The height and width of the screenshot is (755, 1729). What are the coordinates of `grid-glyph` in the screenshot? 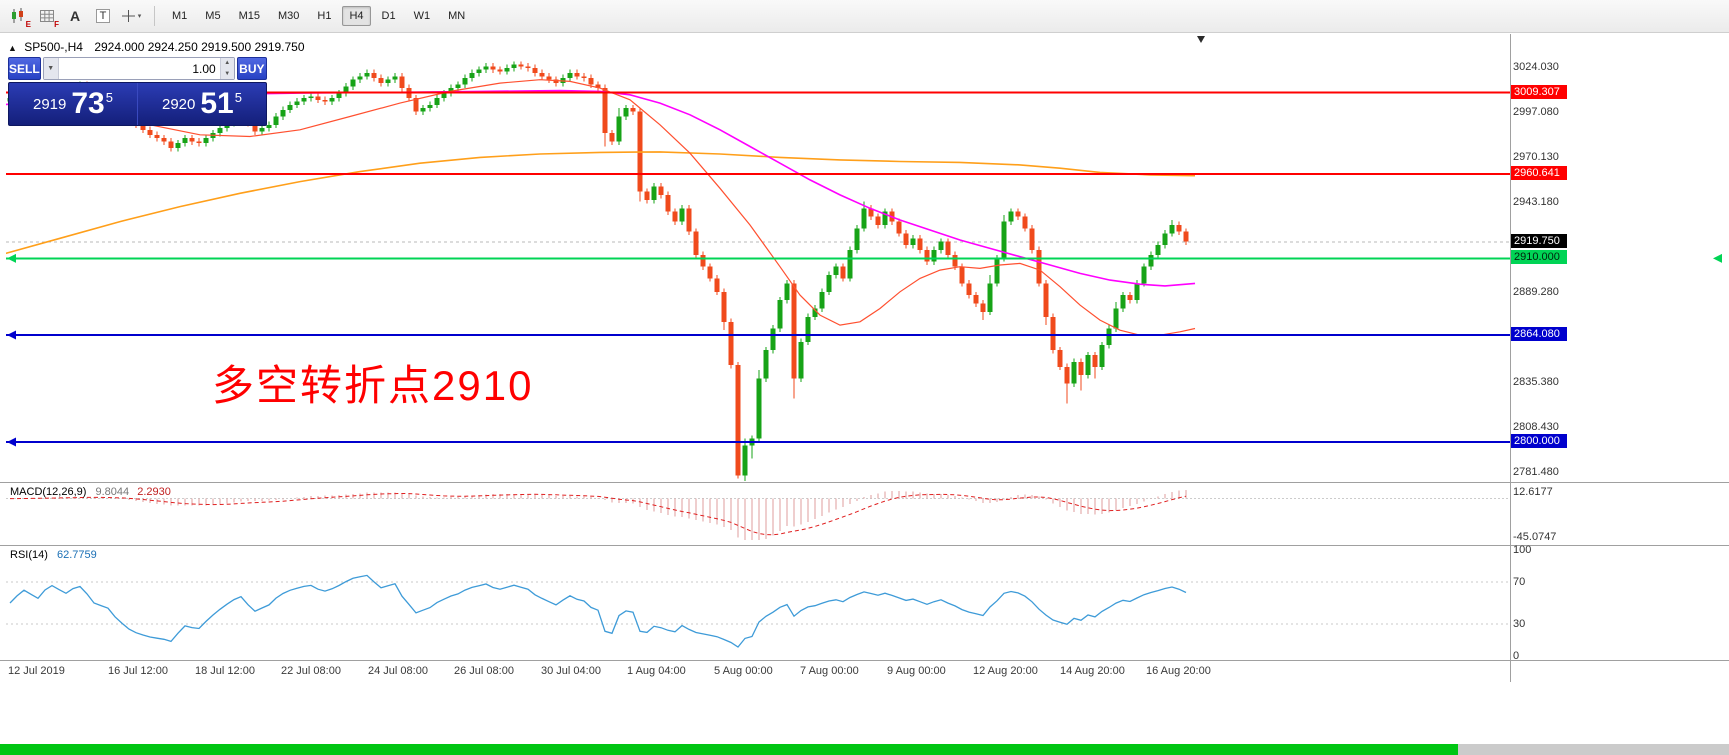 It's located at (47, 16).